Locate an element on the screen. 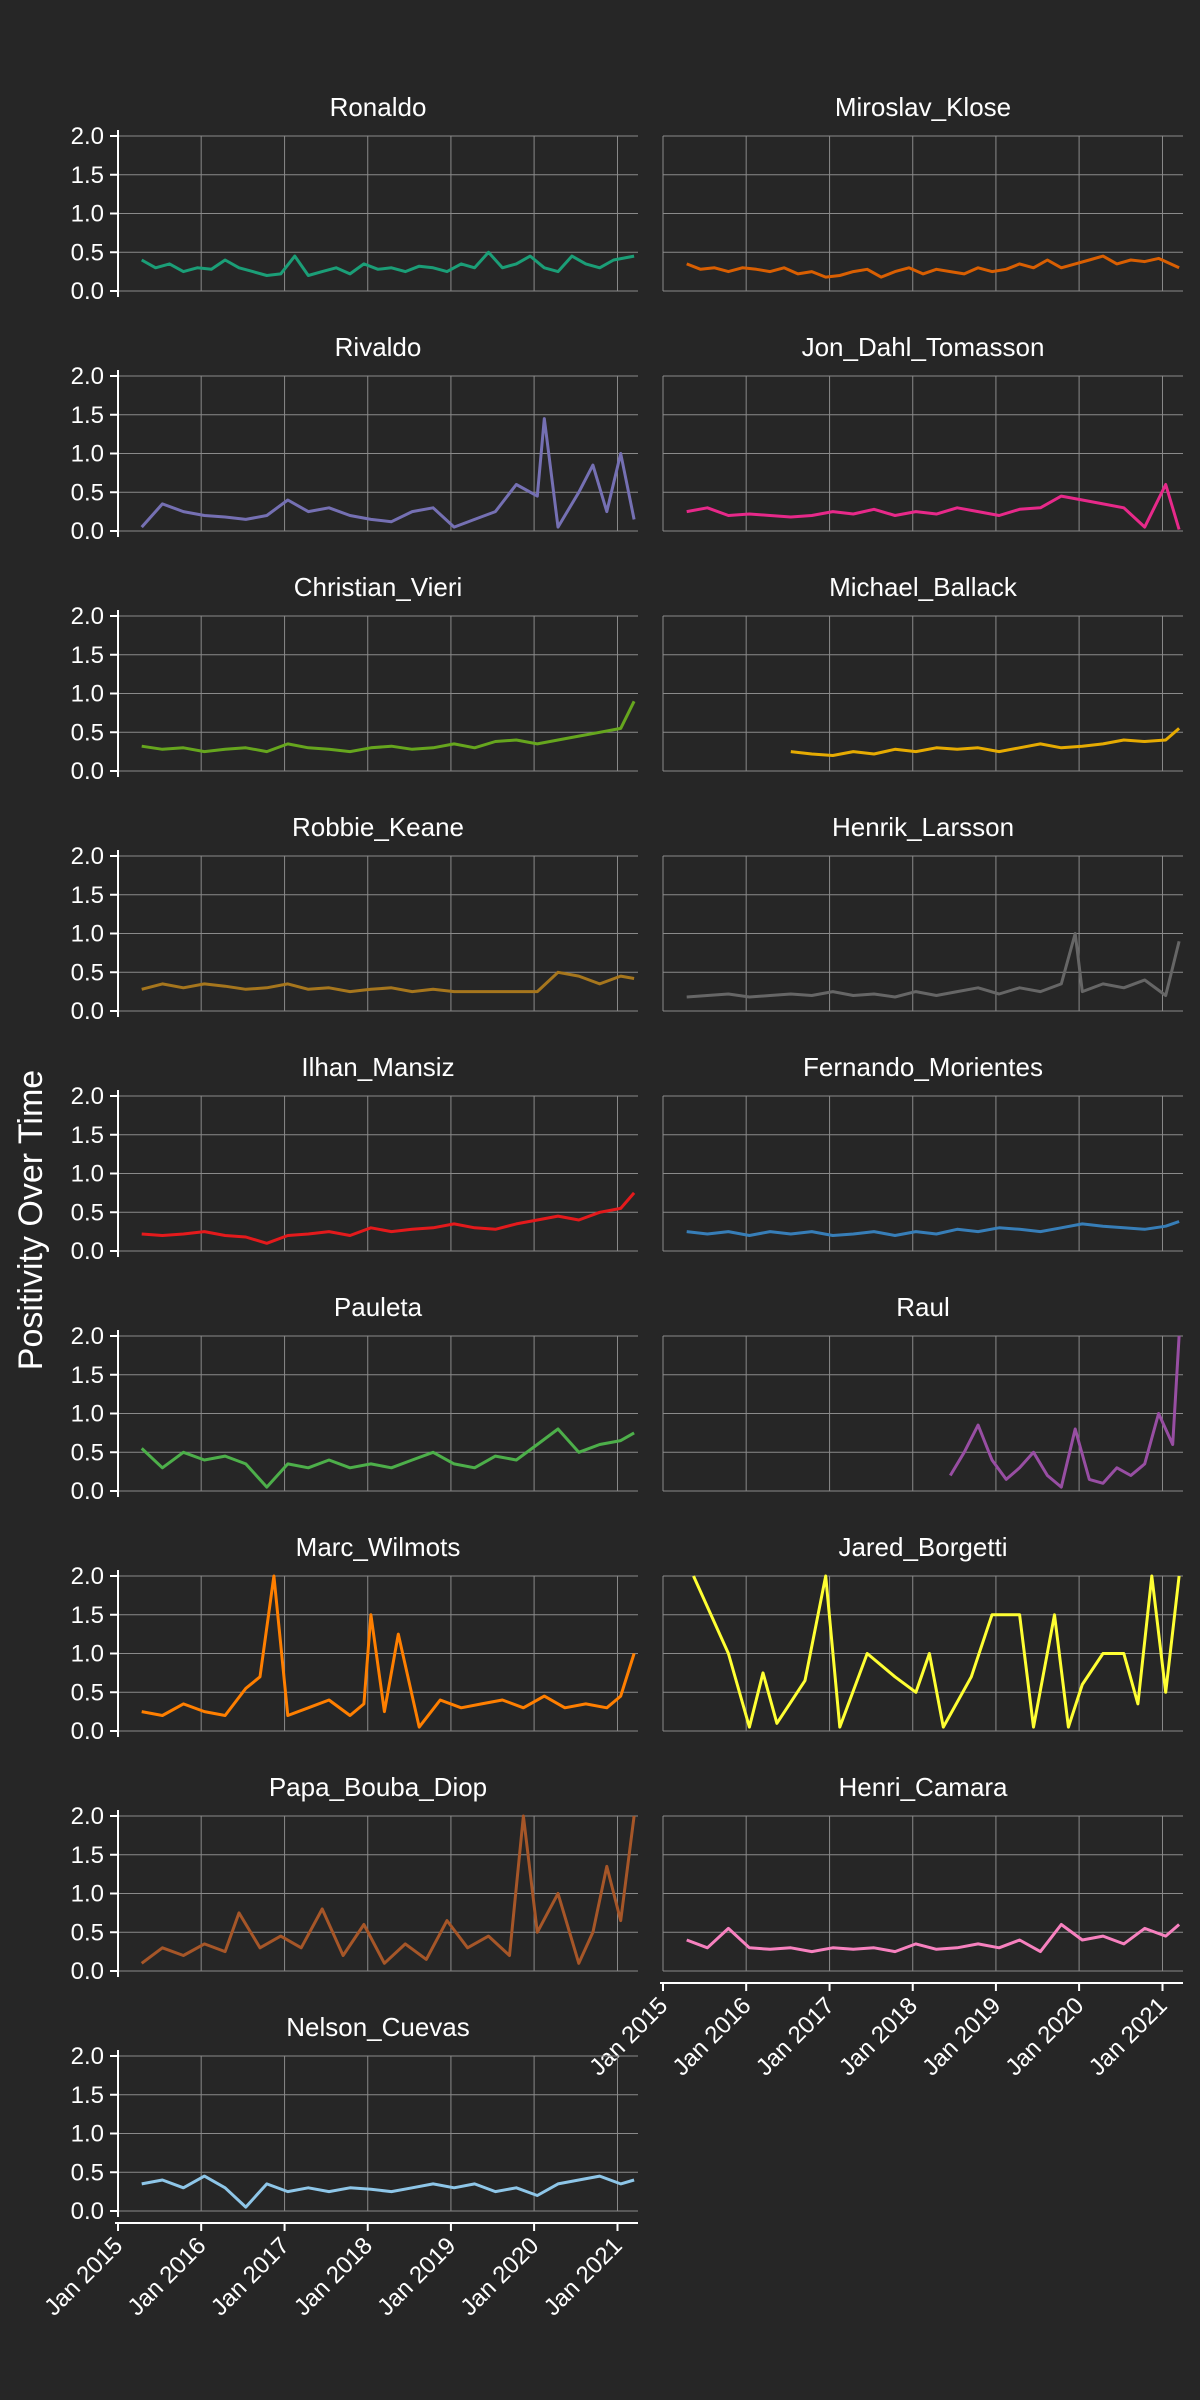  facet-panel: Christian_Vieri 0.0 0.5 1.0 1.5 2.0 is located at coordinates (354, 678).